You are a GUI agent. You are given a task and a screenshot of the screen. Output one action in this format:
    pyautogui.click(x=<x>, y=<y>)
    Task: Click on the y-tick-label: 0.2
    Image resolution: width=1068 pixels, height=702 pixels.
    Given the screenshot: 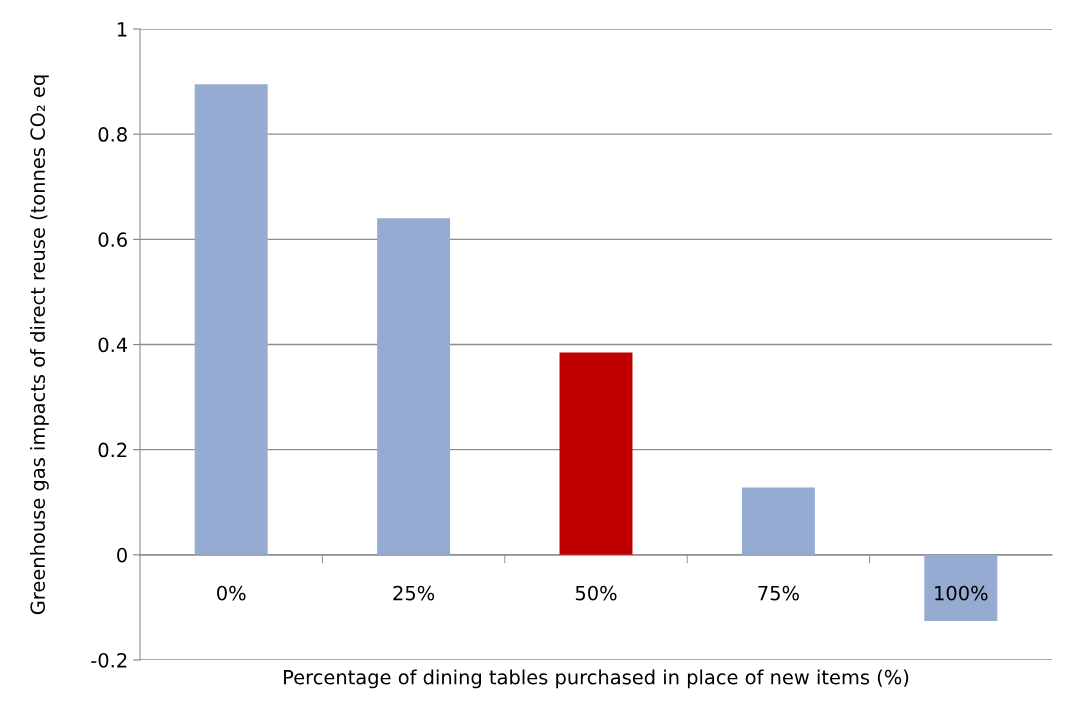 What is the action you would take?
    pyautogui.click(x=112, y=450)
    